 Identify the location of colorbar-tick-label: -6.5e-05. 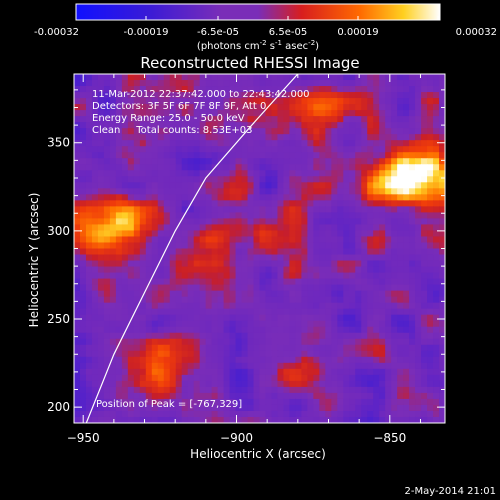
(218, 32).